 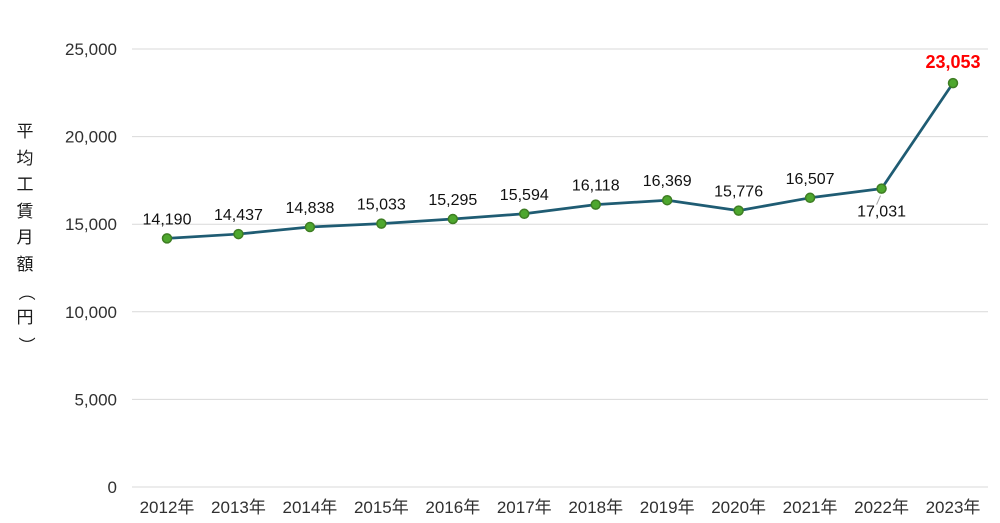 What do you see at coordinates (112, 487) in the screenshot?
I see `y-tick-label: 0` at bounding box center [112, 487].